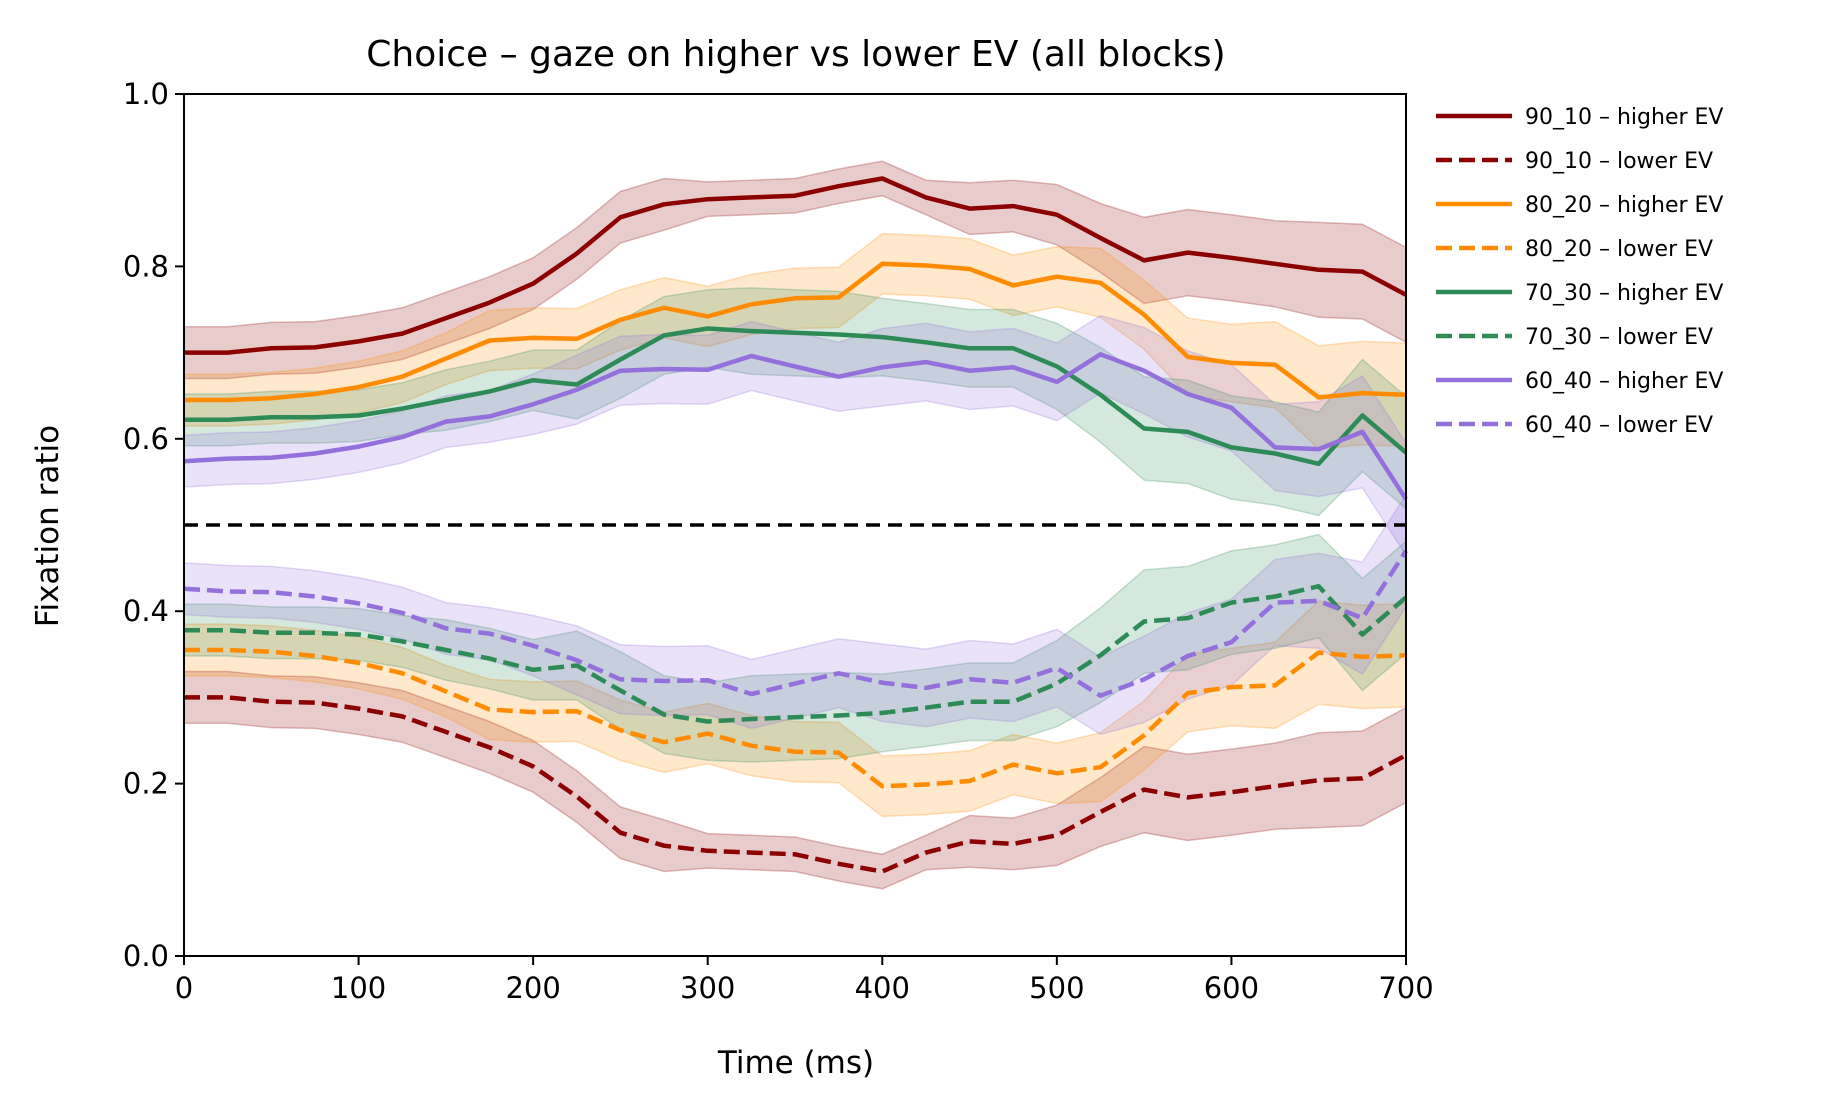  What do you see at coordinates (146, 784) in the screenshot?
I see `y-tick-label: 0.2` at bounding box center [146, 784].